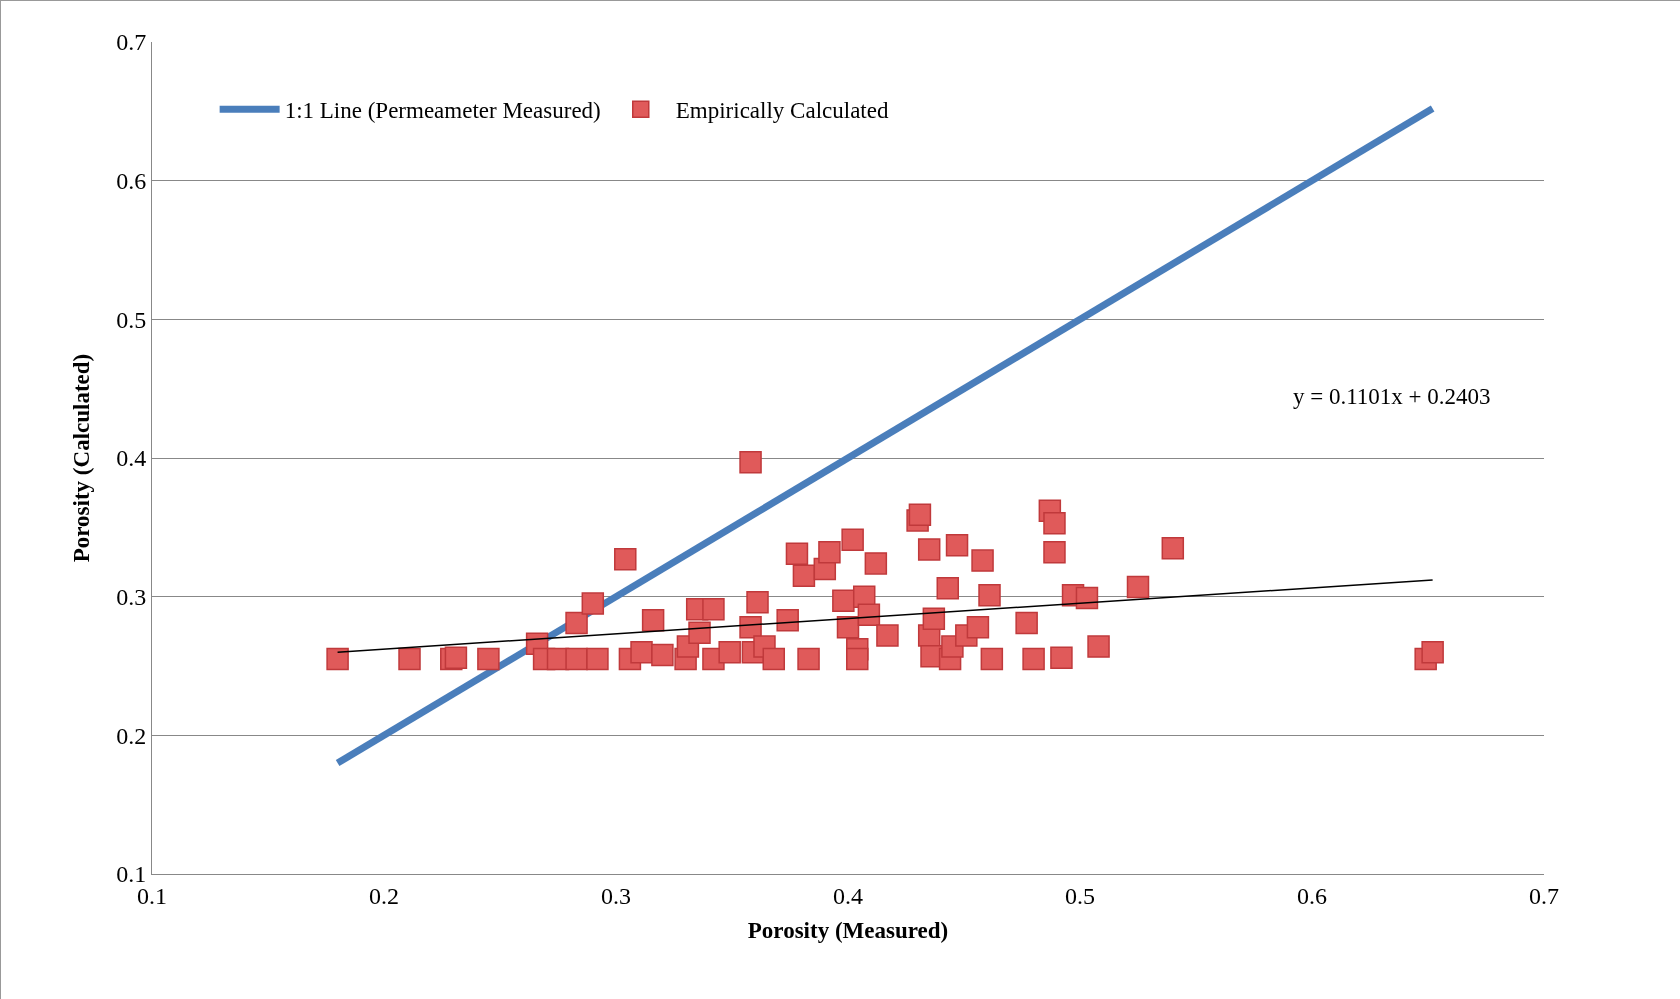 The image size is (1680, 999). What do you see at coordinates (131, 319) in the screenshot?
I see `y-tick-label: 0.5` at bounding box center [131, 319].